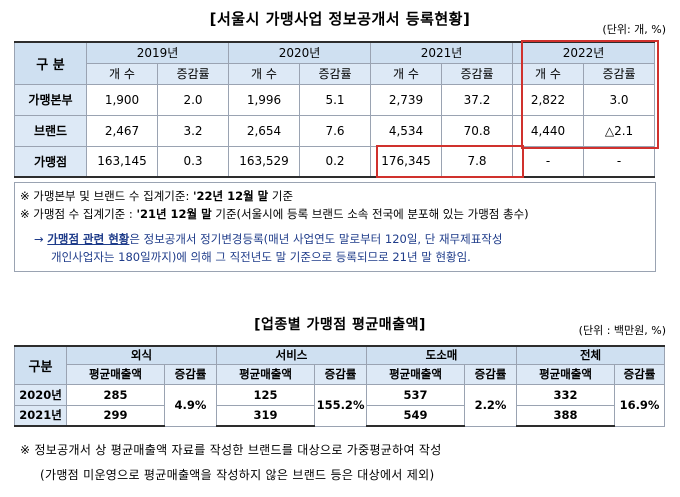 This screenshot has width=680, height=497. Describe the element at coordinates (477, 99) in the screenshot. I see `table-cell: 37.2` at that location.